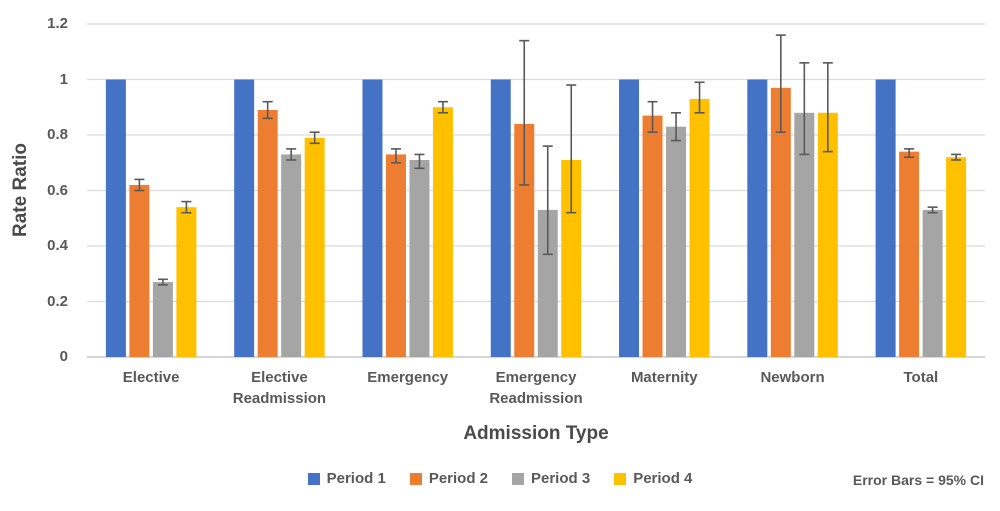  Describe the element at coordinates (804, 234) in the screenshot. I see `bar-period-3-newborn` at that location.